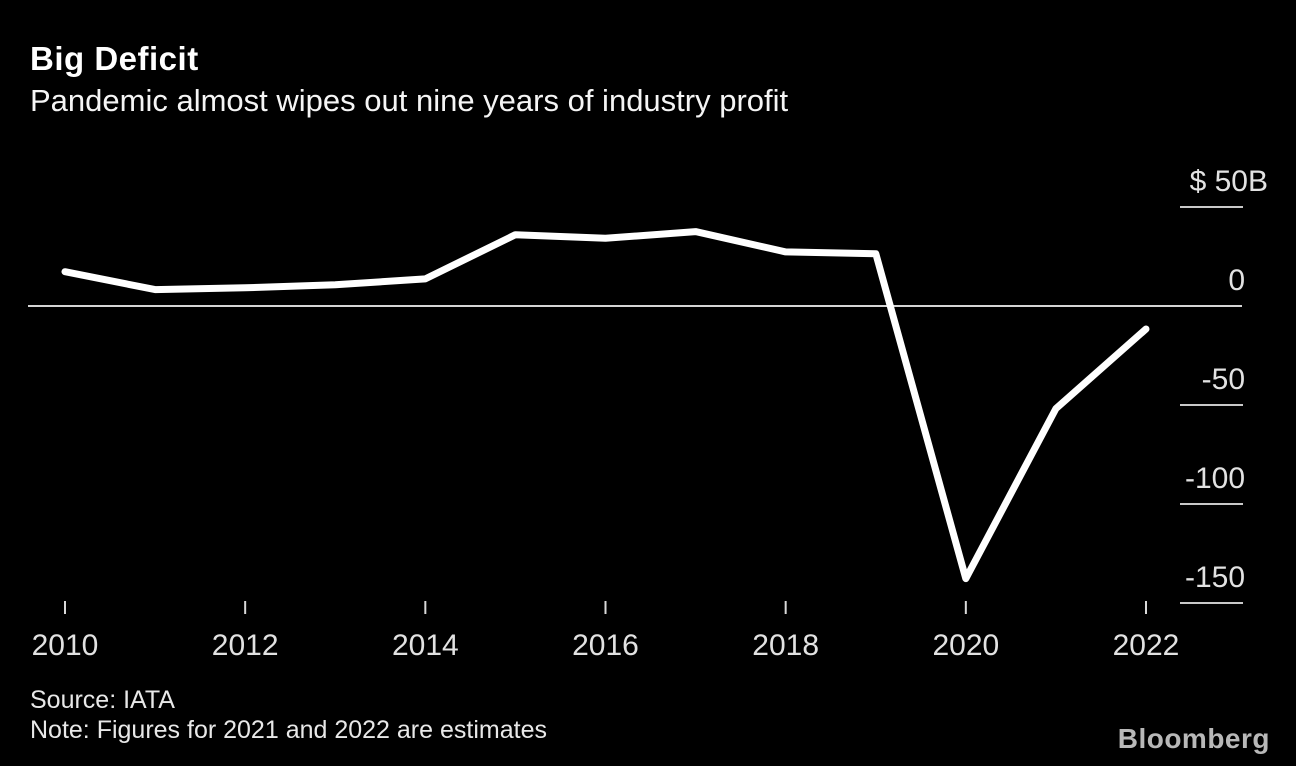 The image size is (1296, 766). I want to click on y-axis-label: -100, so click(1215, 478).